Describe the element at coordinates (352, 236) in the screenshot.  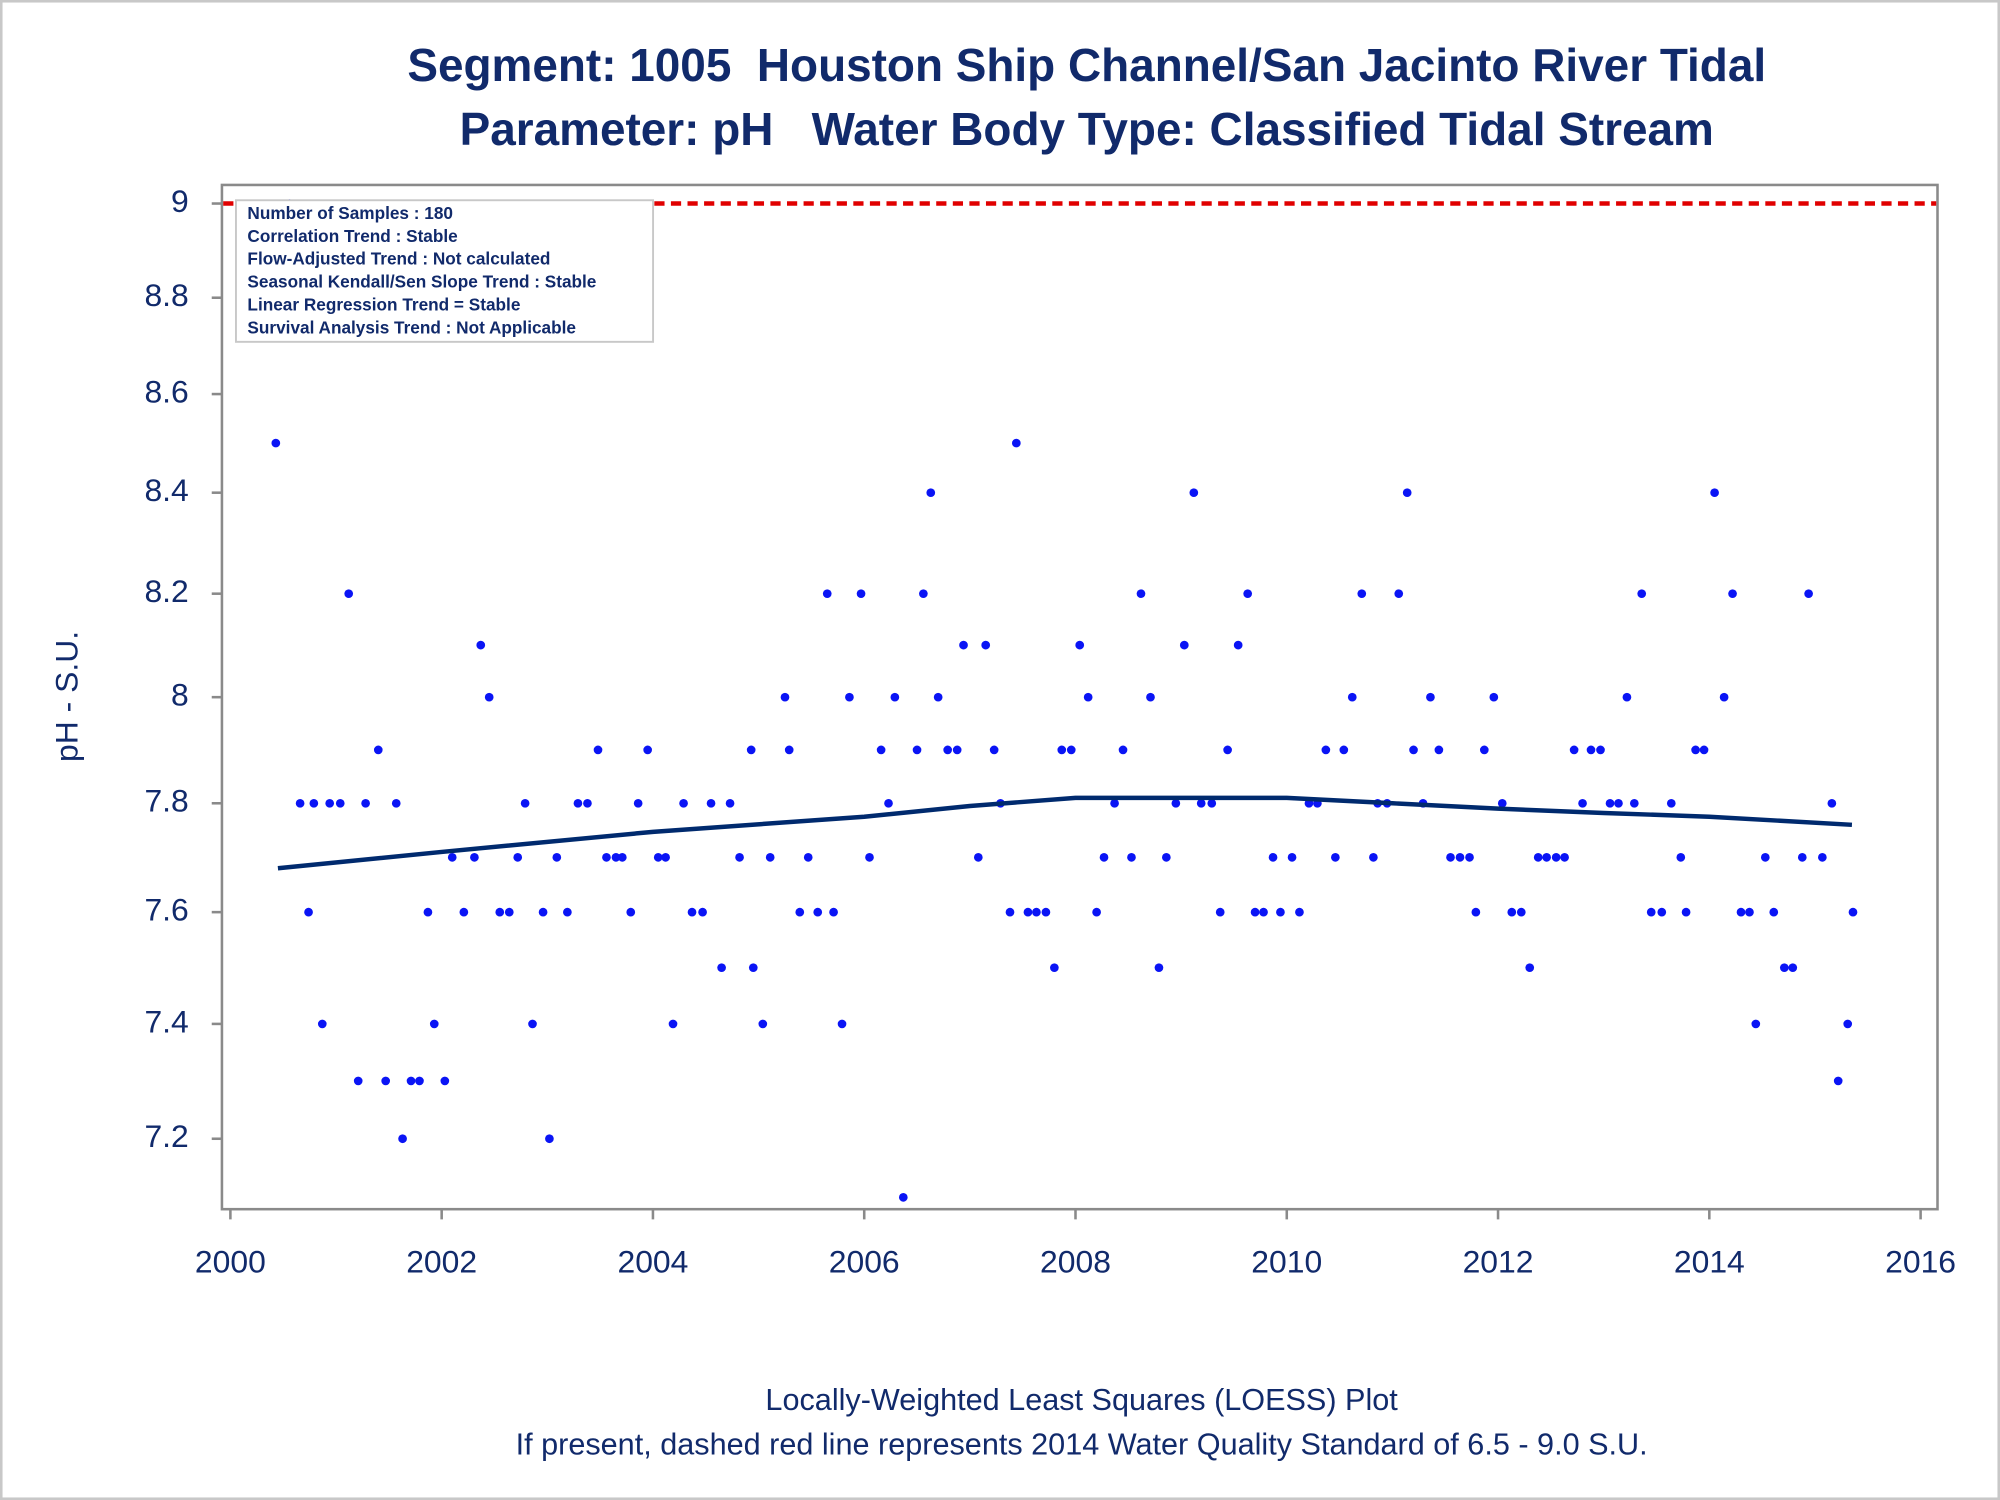
I see `annotation-text: Correlation Trend : Stable` at that location.